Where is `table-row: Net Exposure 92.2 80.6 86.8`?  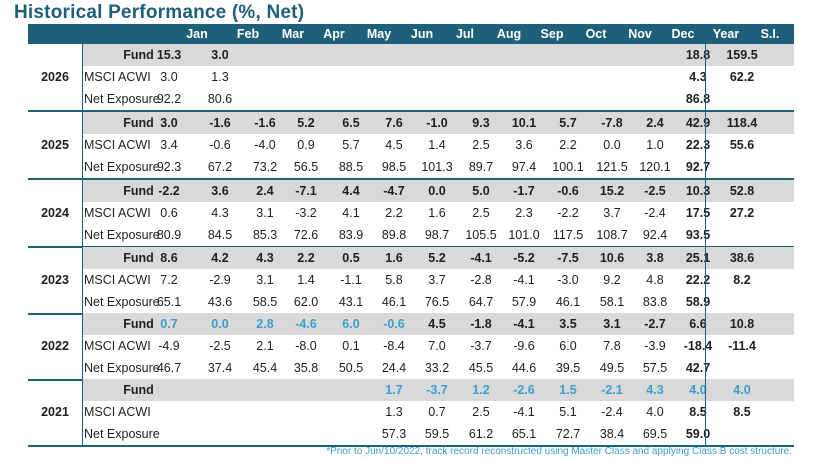 table-row: Net Exposure 92.2 80.6 86.8 is located at coordinates (411, 99).